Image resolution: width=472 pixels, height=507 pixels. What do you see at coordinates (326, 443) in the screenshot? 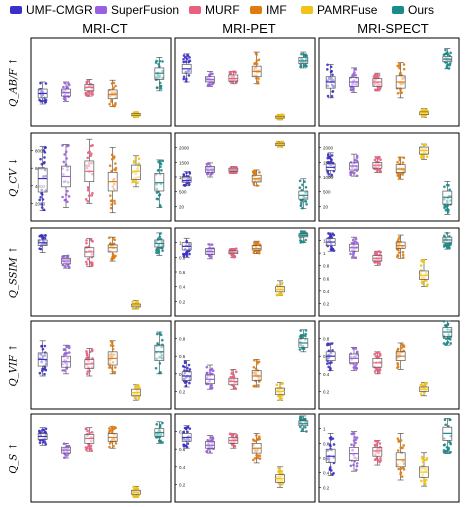
I see `y-tick-label: 0.8` at bounding box center [326, 443].